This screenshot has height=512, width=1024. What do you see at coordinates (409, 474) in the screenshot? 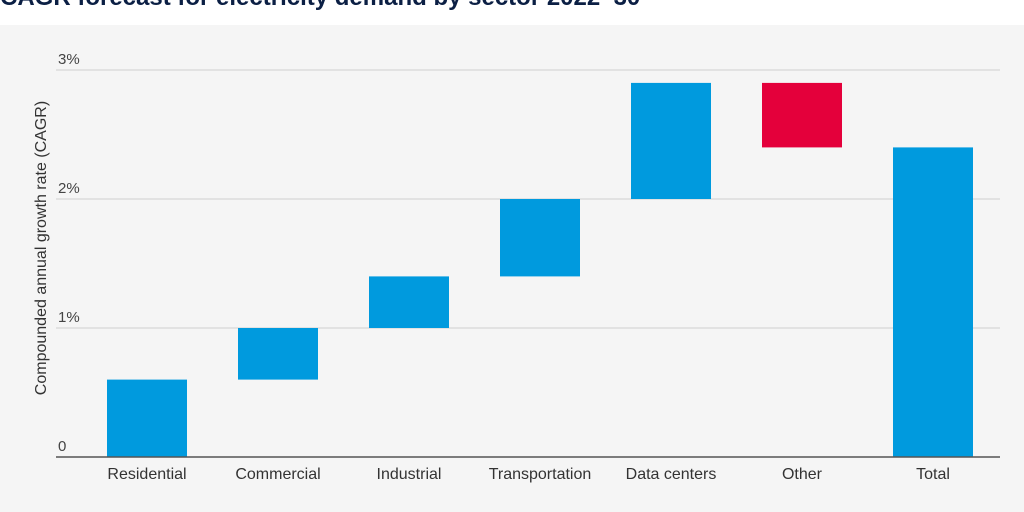
I see `x-tick-label: Industrial` at bounding box center [409, 474].